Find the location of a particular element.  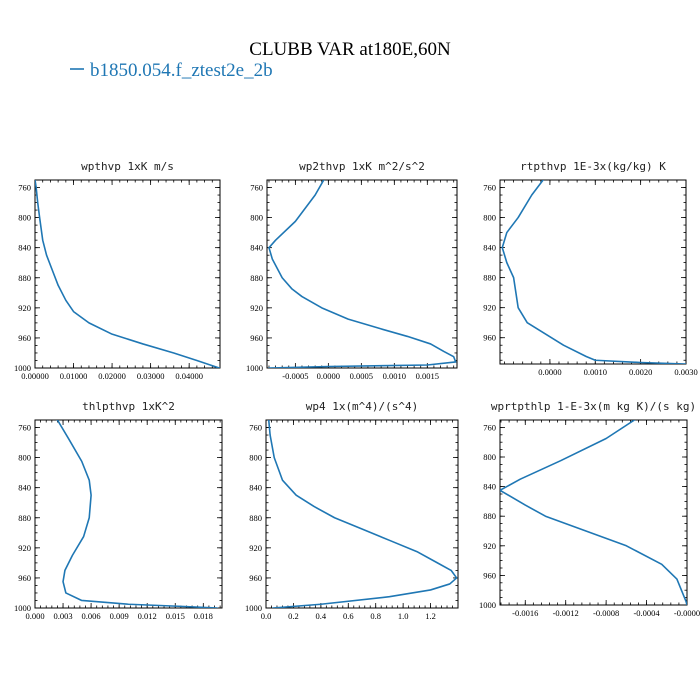

x-tick-label: 0.4 is located at coordinates (321, 616).